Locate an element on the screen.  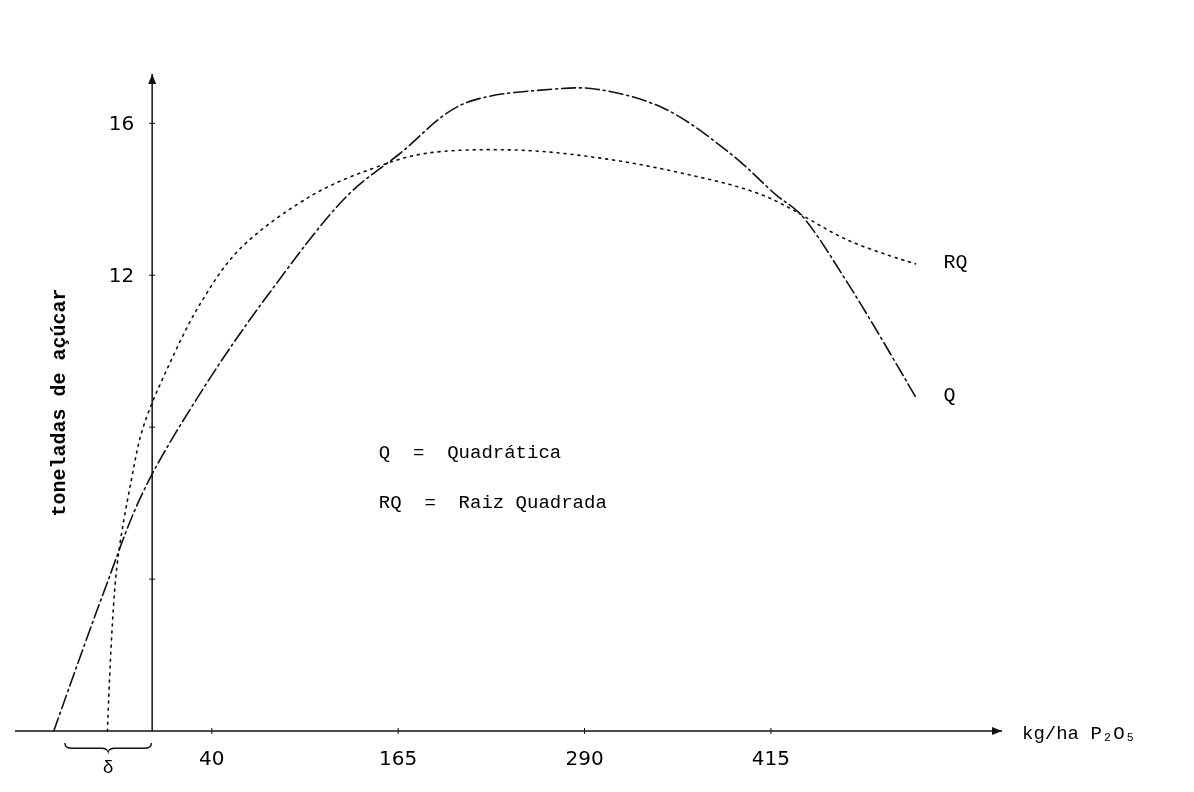
x-tick-label: 415 is located at coordinates (770, 758).